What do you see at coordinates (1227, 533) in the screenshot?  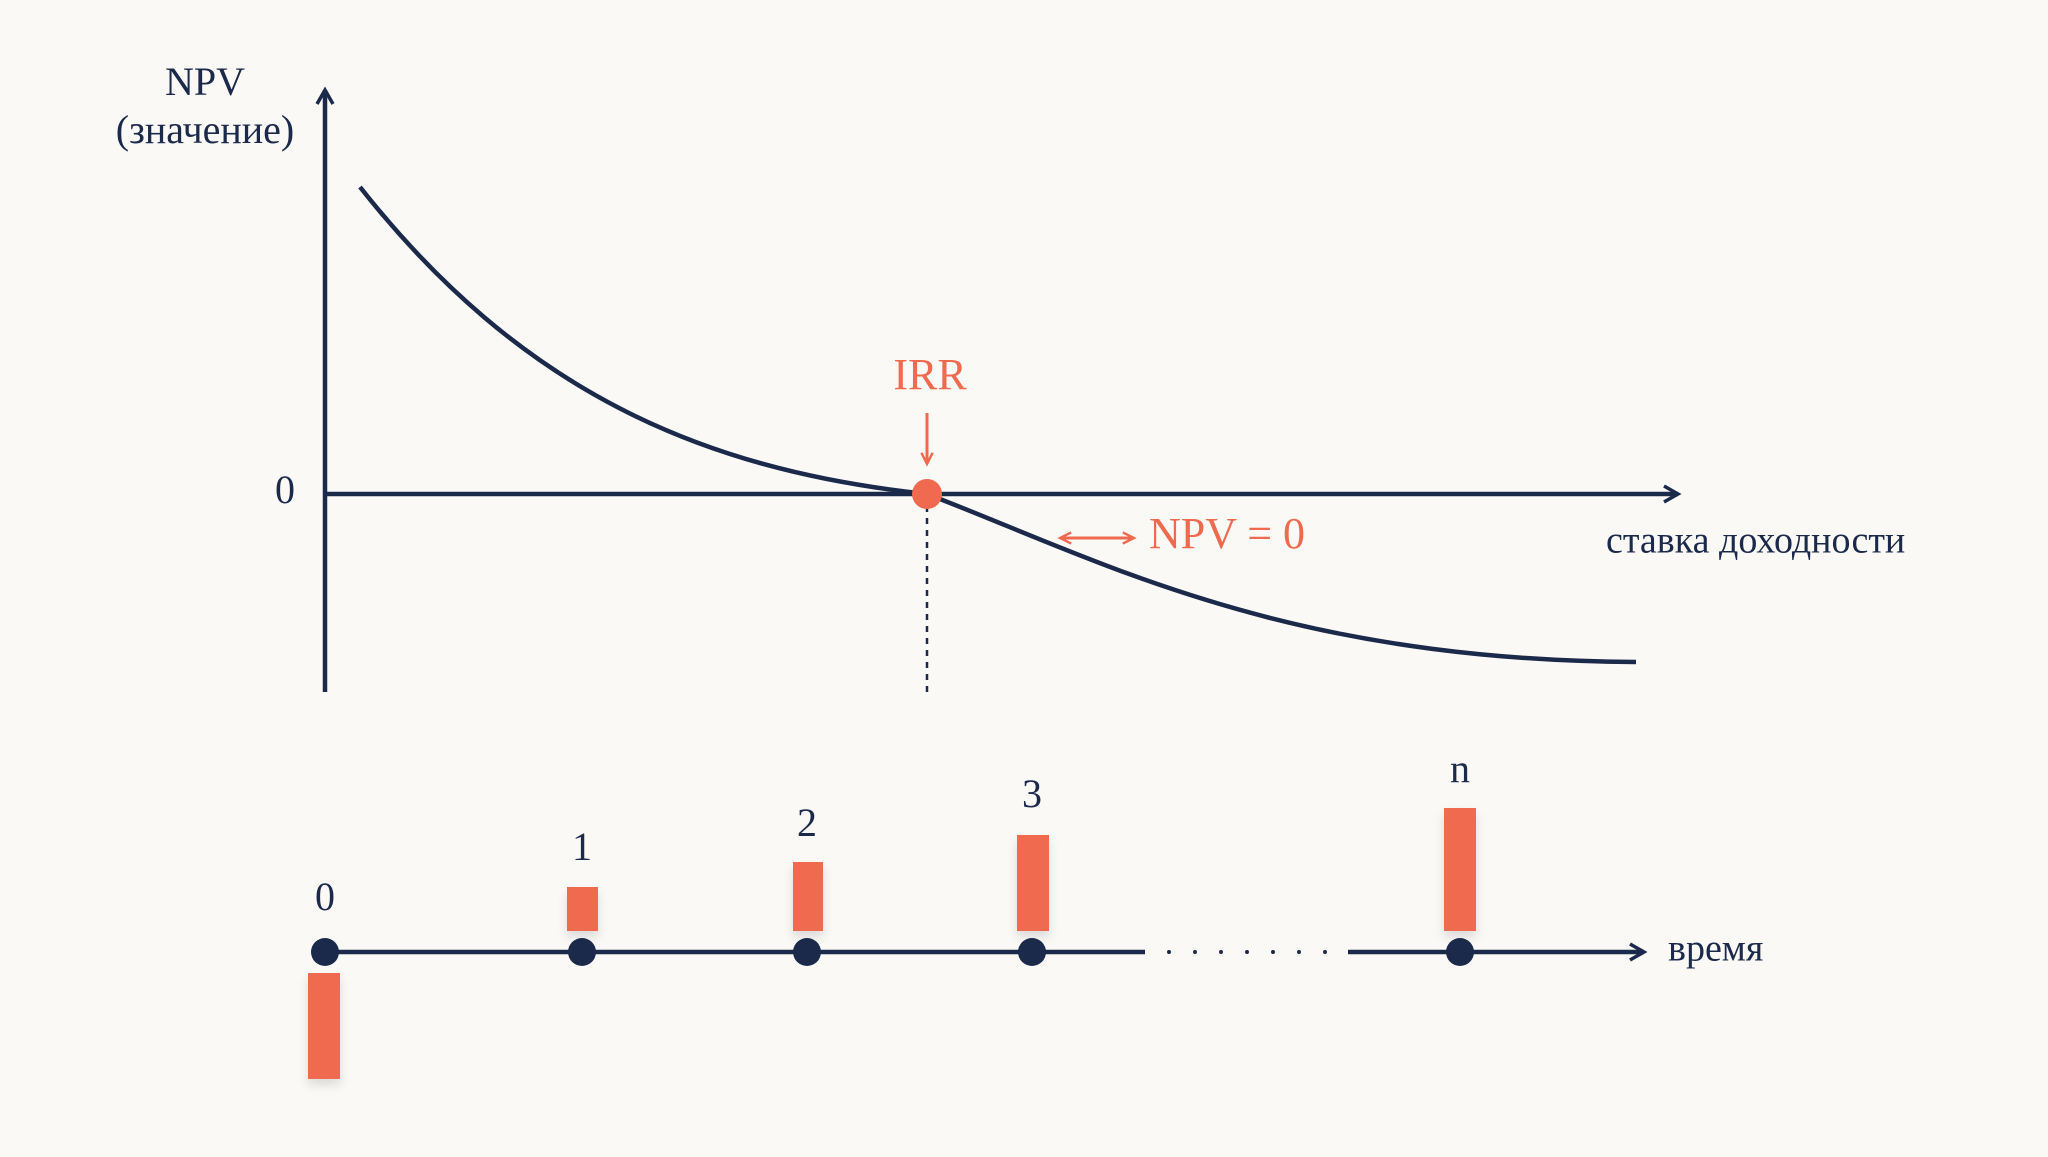 I see `npv-zero-label: NPV = 0` at bounding box center [1227, 533].